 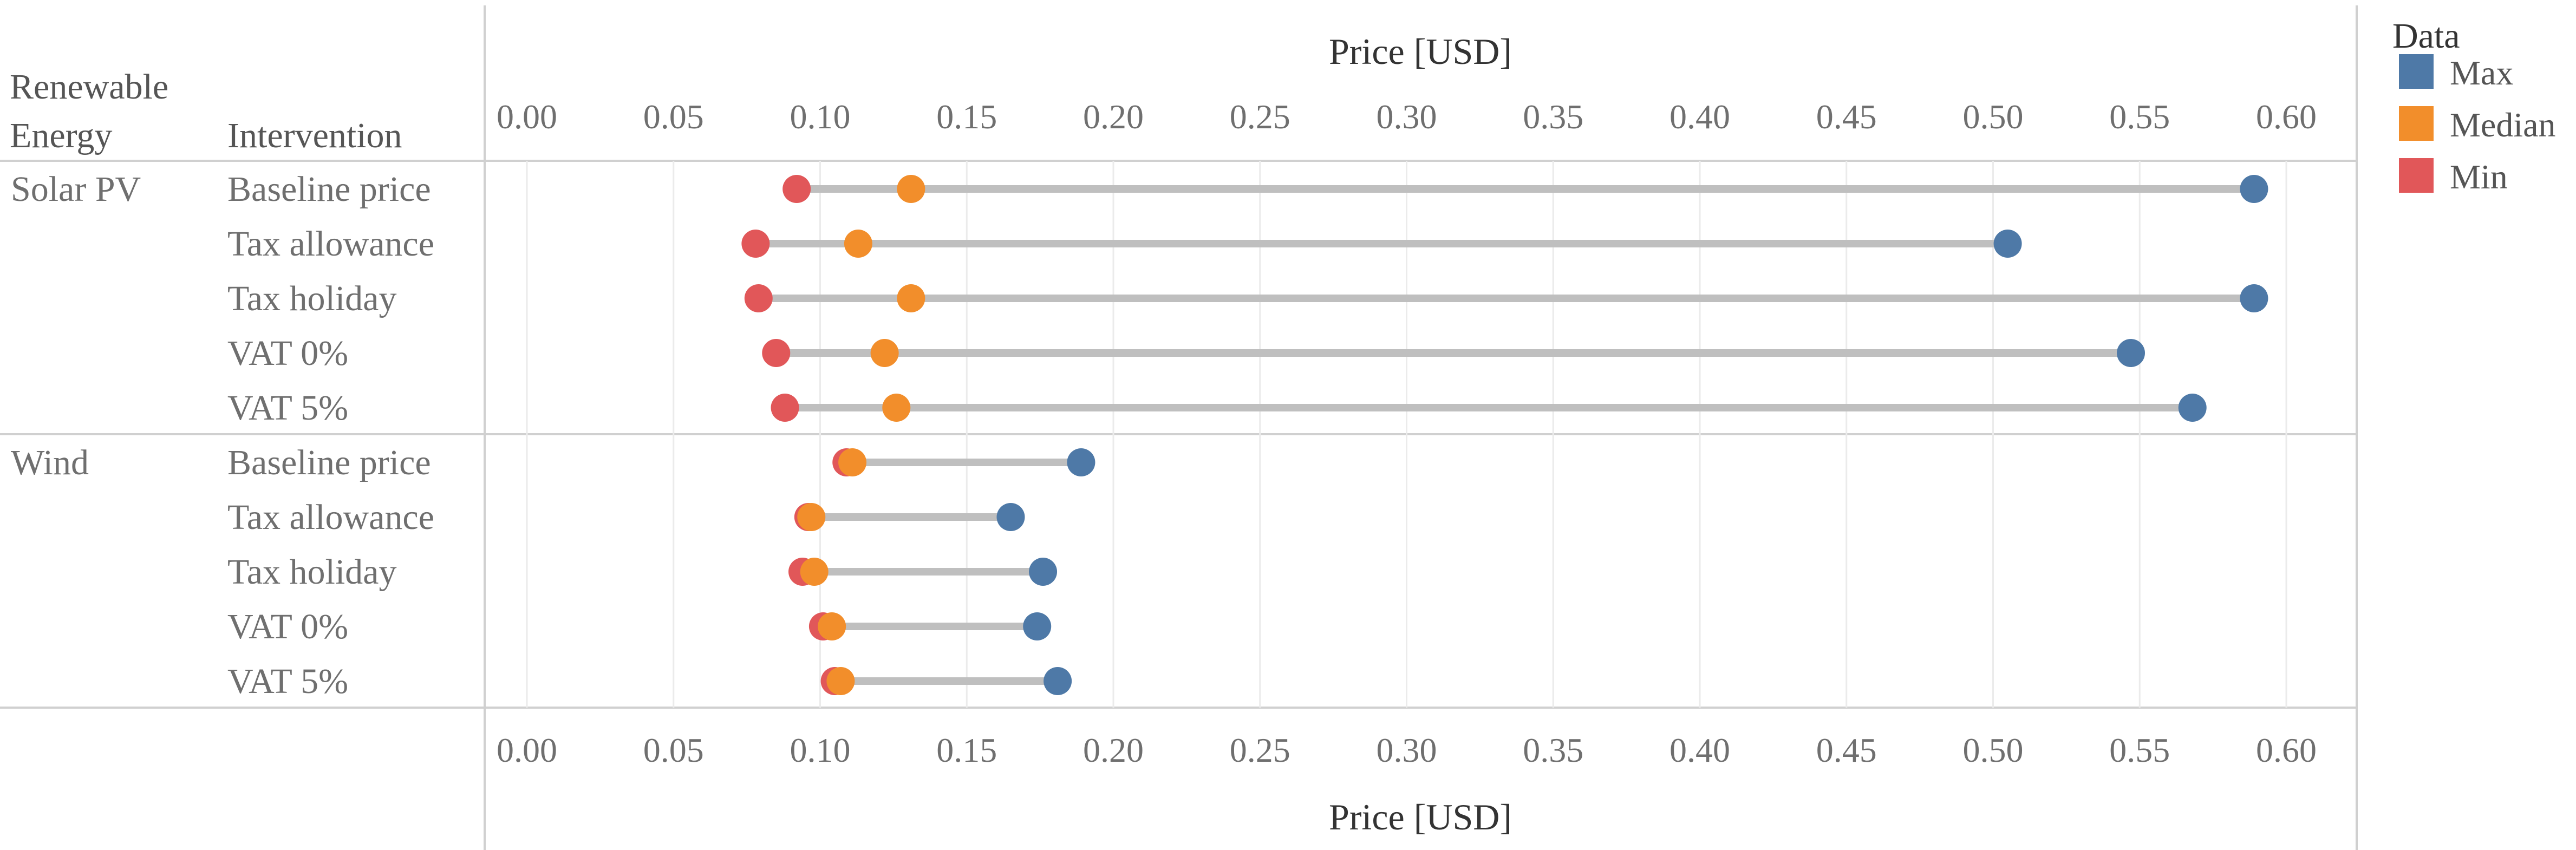 I want to click on row-header-labels: Renewable Energy Intervention, so click(x=206, y=111).